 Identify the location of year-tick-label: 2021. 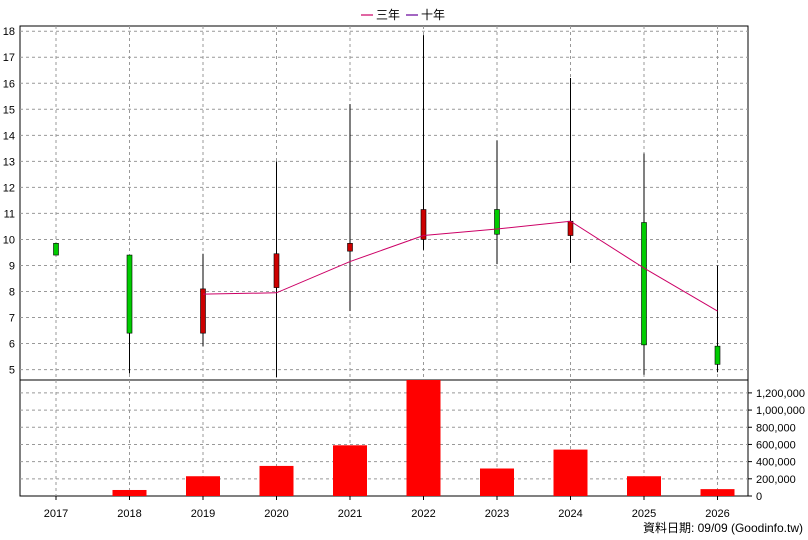
(350, 514).